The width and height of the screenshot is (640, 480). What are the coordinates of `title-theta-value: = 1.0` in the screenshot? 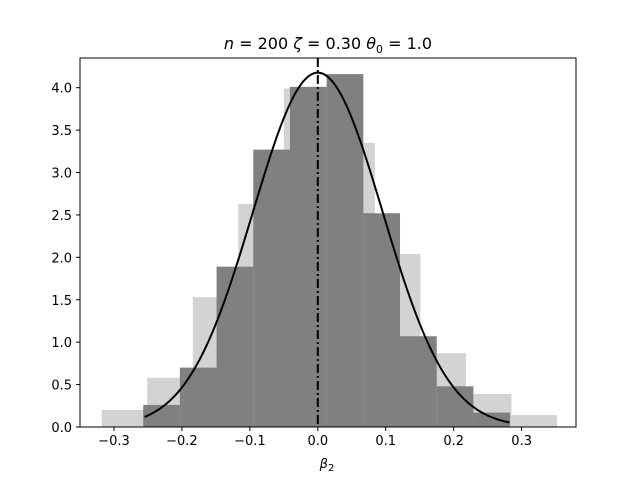 It's located at (407, 43).